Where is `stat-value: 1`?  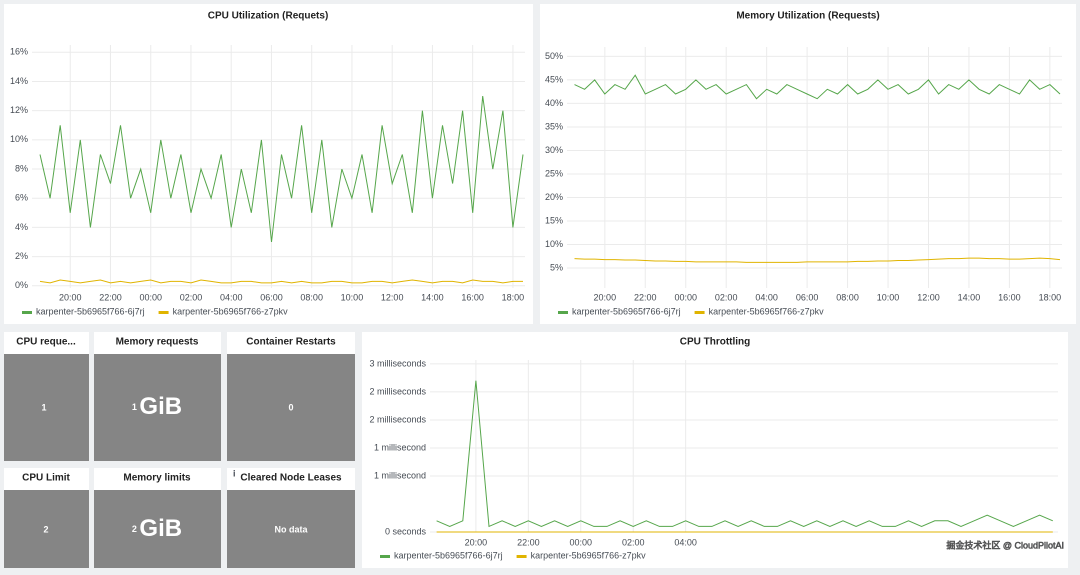 stat-value: 1 is located at coordinates (43, 407).